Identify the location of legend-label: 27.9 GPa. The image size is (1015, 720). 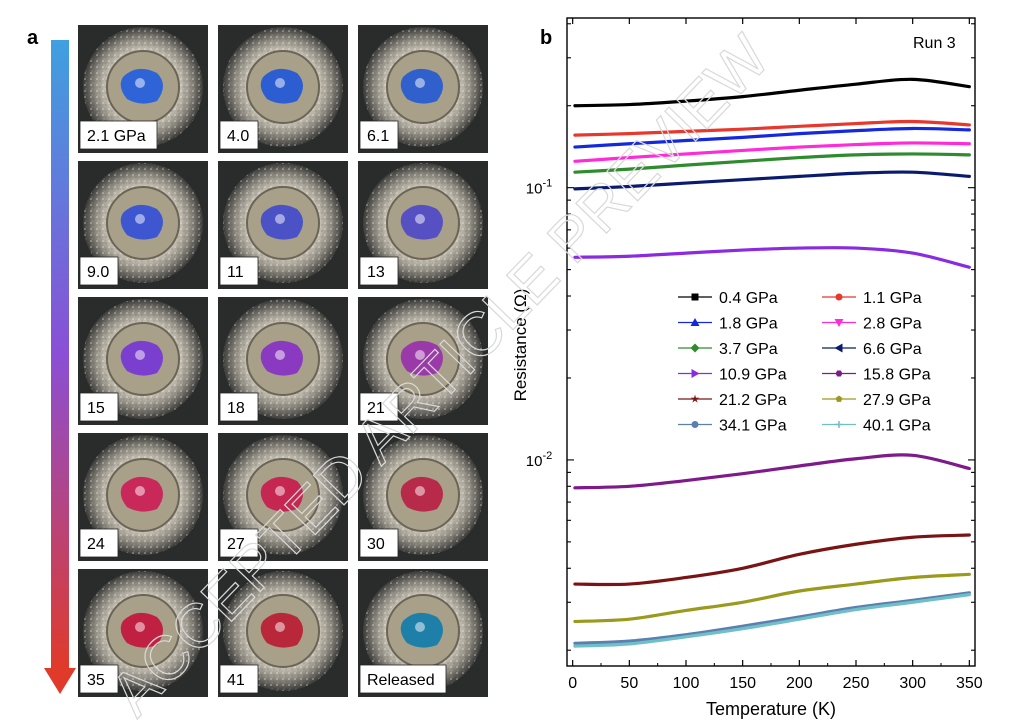
(897, 400).